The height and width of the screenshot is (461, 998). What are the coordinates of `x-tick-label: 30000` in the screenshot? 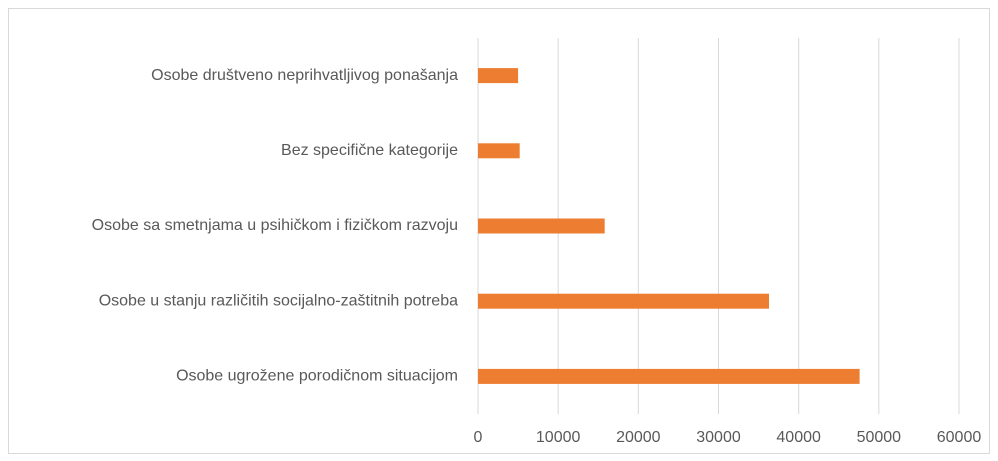 It's located at (718, 437).